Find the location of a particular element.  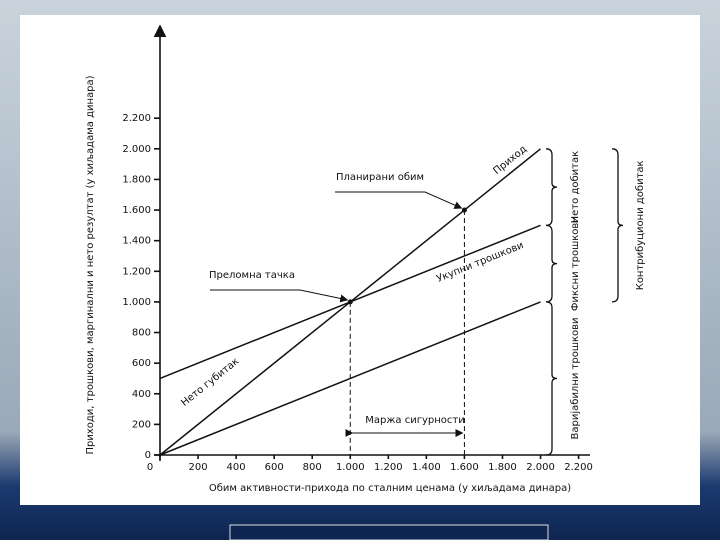

y-tick-label: 2.200 is located at coordinates (136, 118).